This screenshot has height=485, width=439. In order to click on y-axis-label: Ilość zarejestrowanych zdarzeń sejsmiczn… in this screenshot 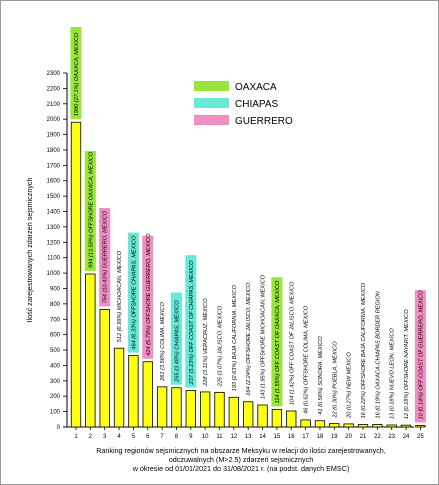, I will do `click(29, 249)`.